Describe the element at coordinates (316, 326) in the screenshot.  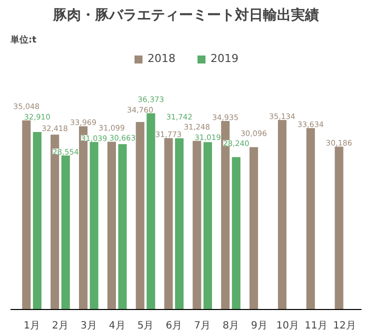
I see `x-tick-label: 11月` at that location.